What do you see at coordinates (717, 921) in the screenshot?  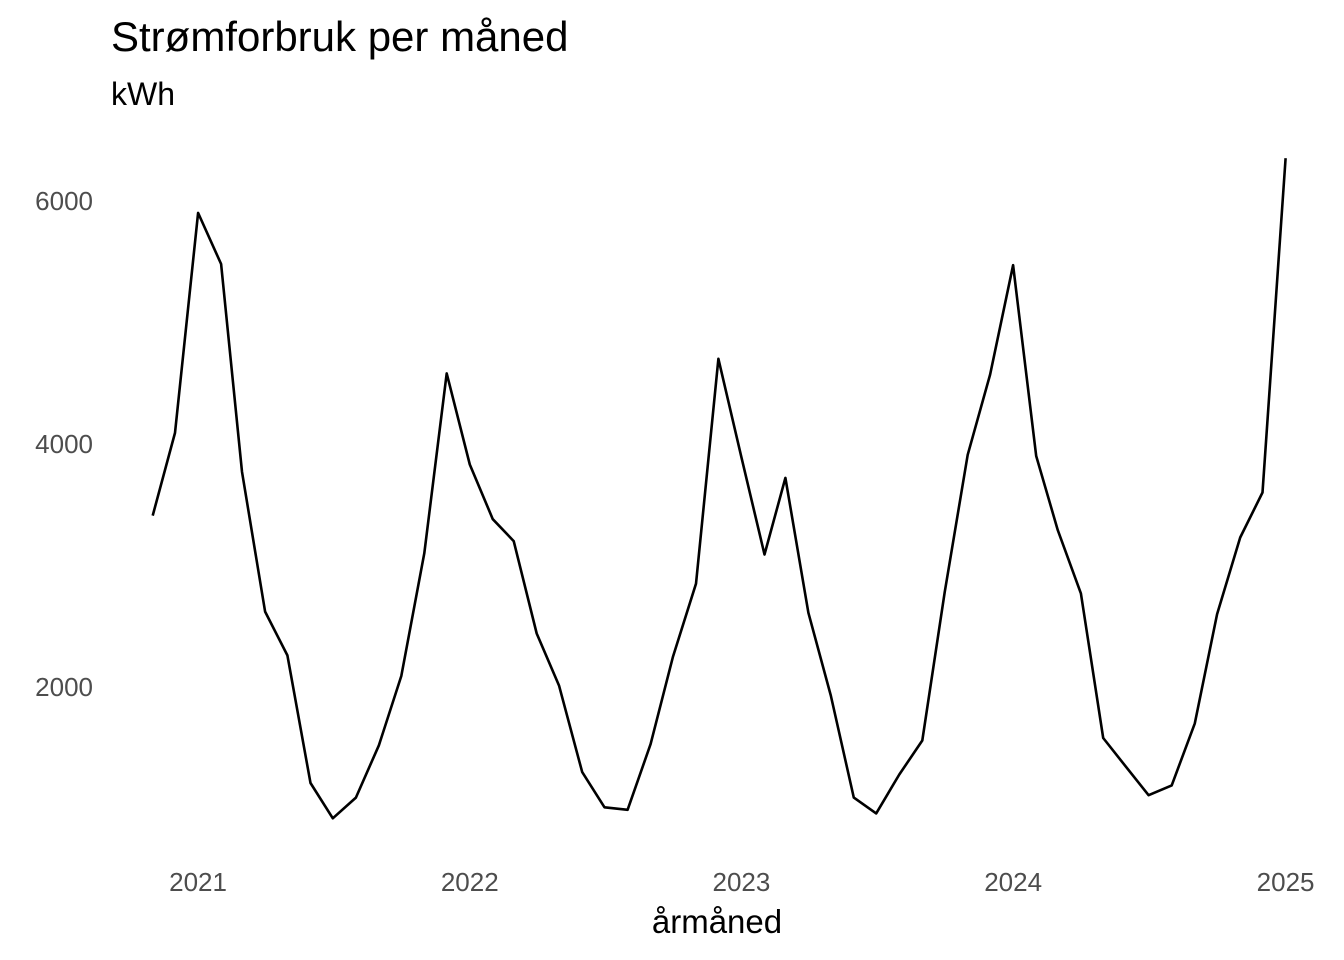 I see `x-axis-title: årmåned` at bounding box center [717, 921].